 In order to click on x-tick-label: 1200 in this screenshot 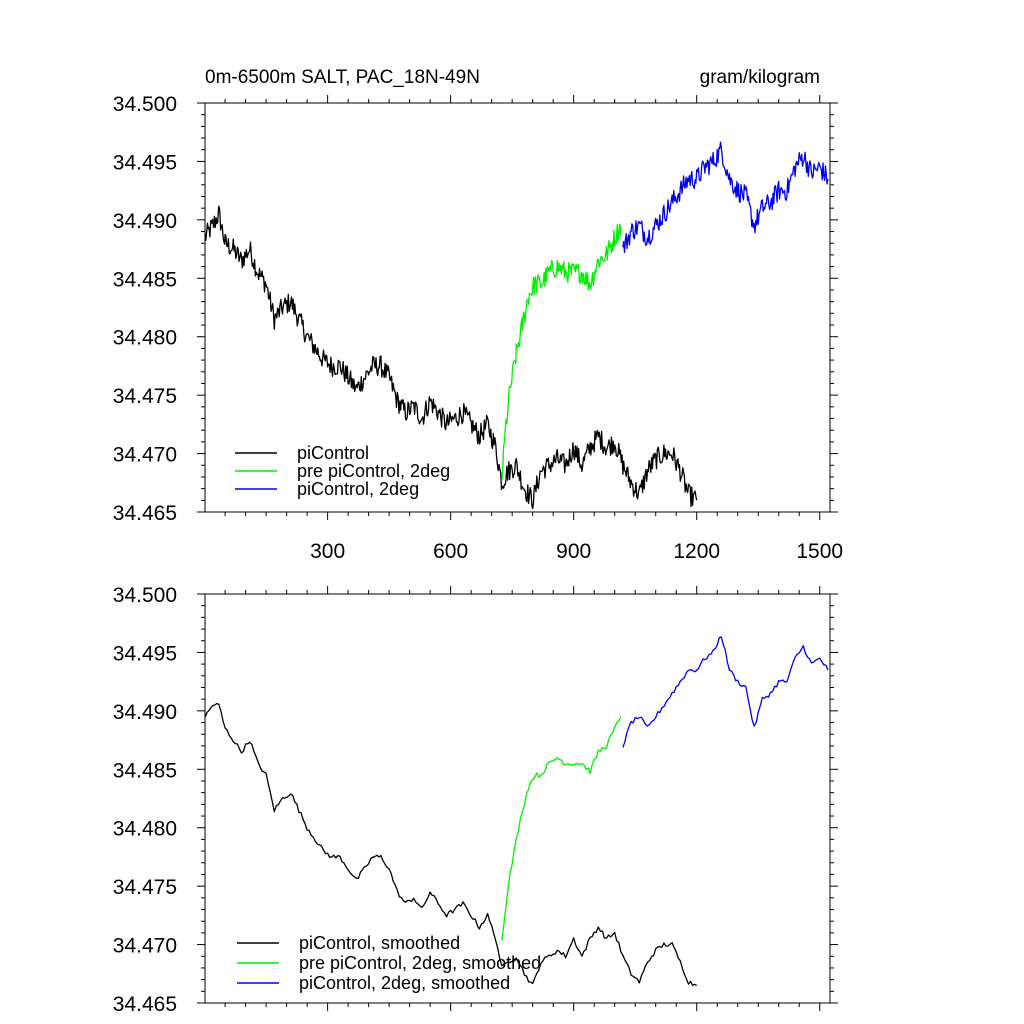, I will do `click(696, 551)`.